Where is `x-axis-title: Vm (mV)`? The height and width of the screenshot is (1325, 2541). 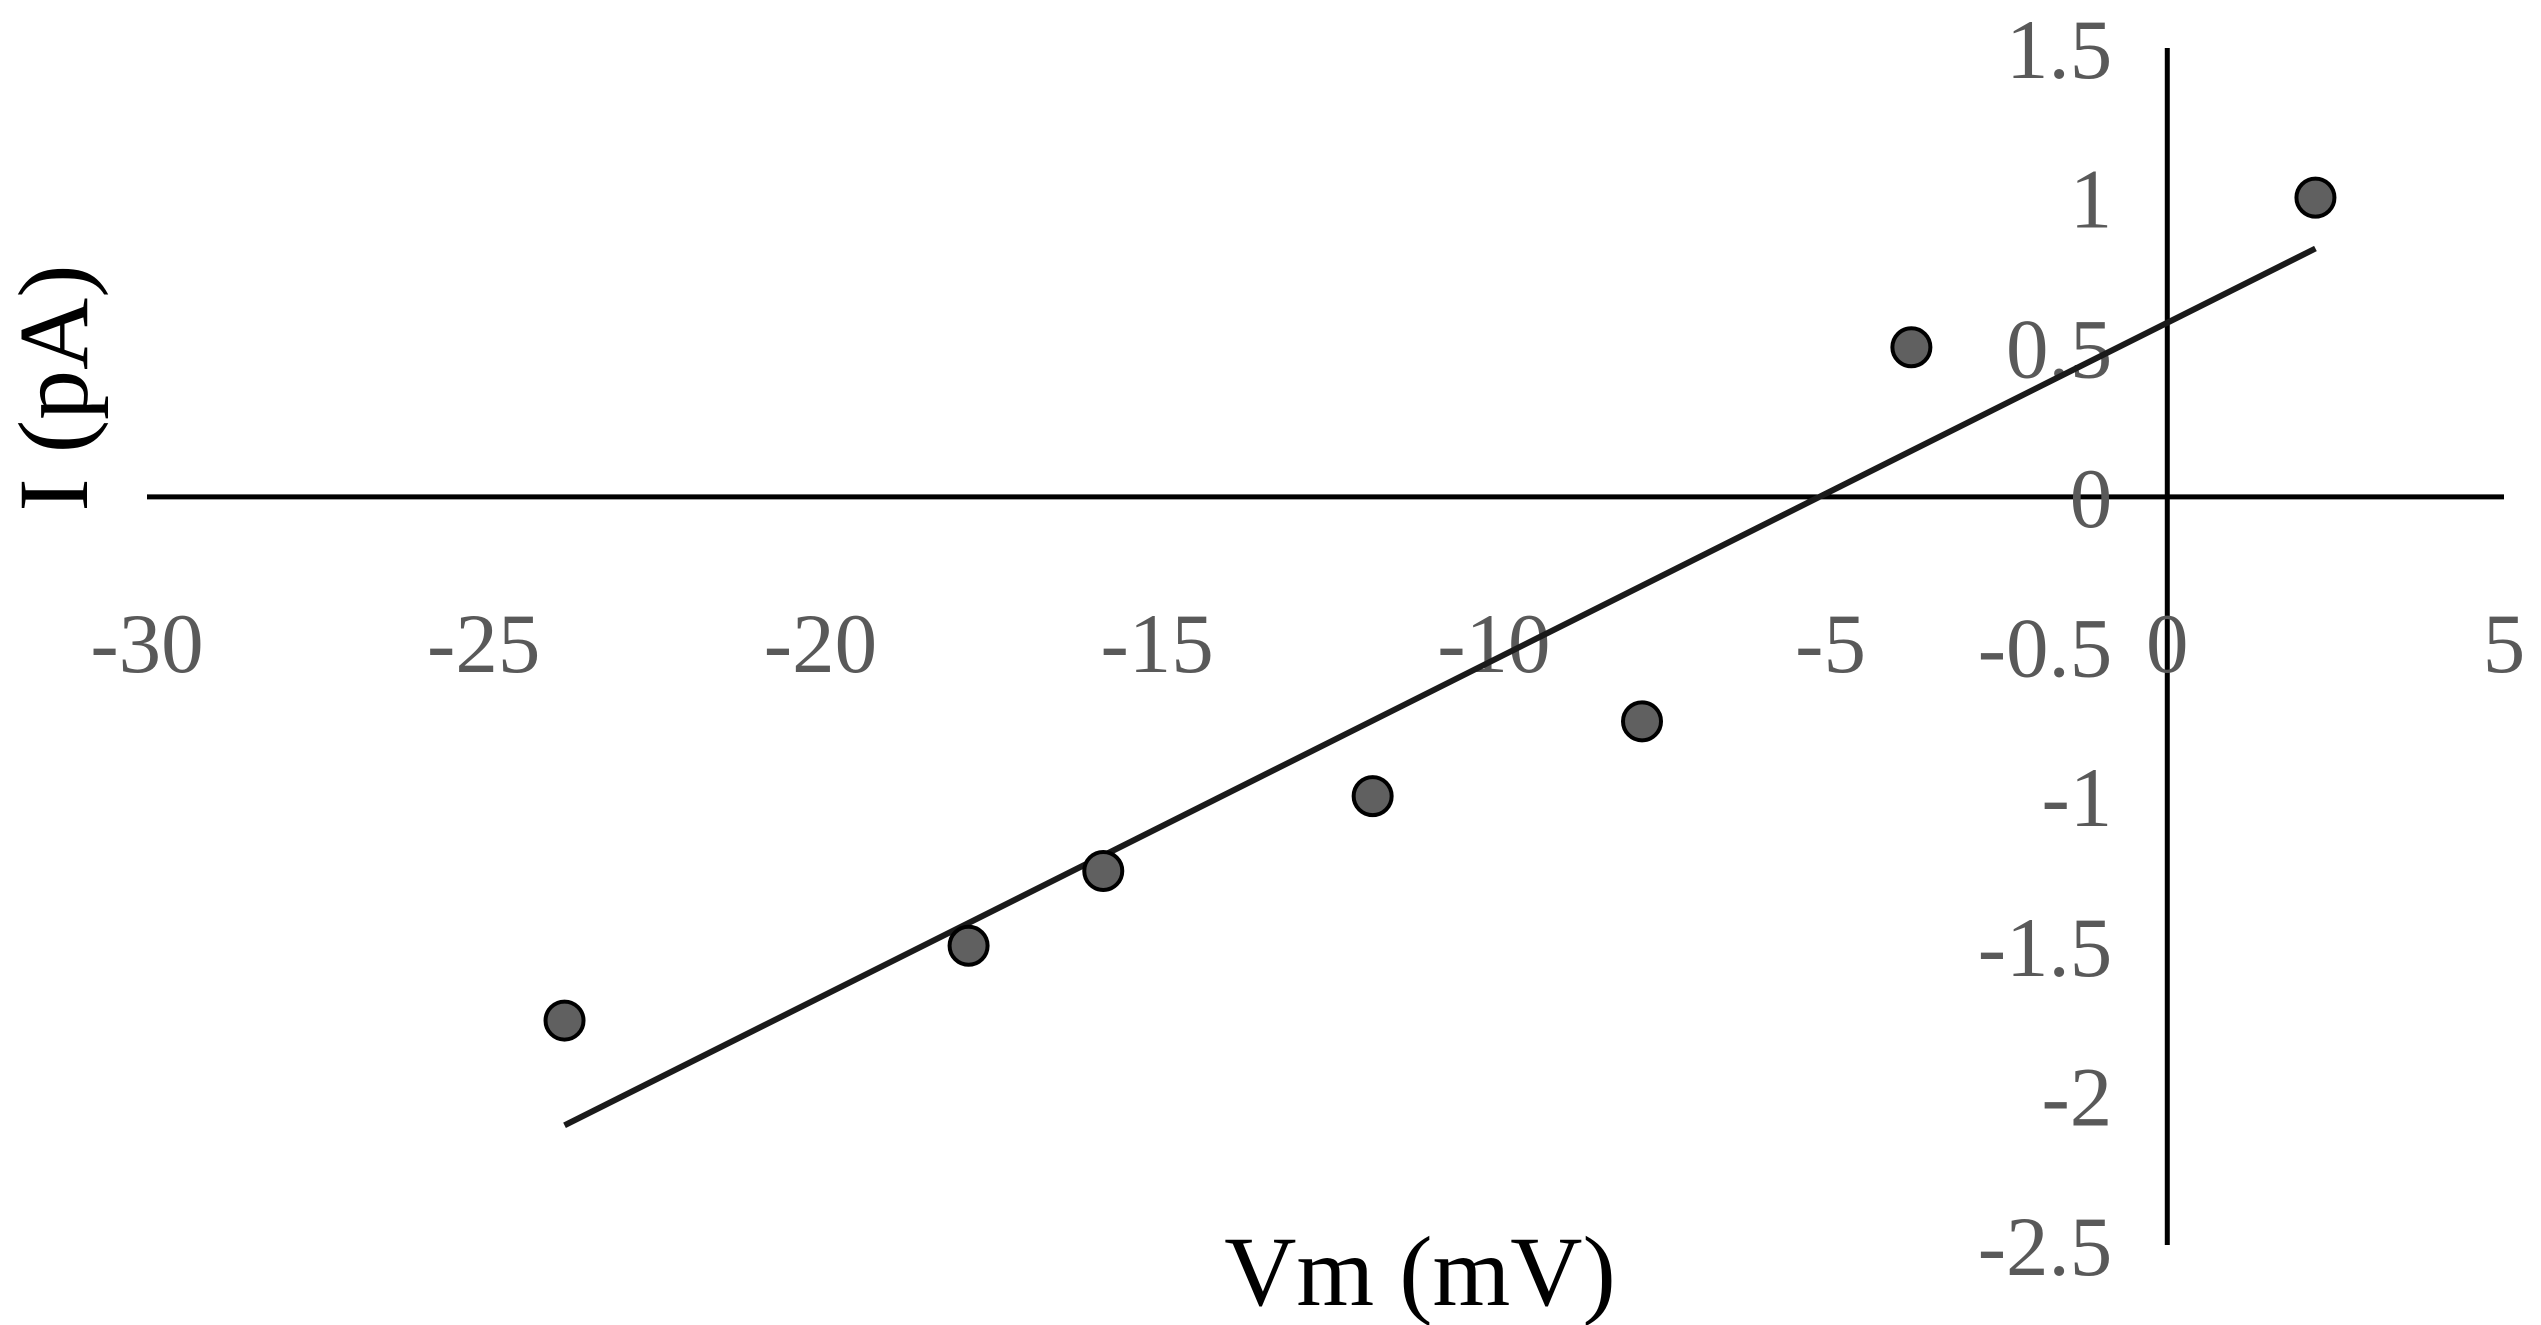 x-axis-title: Vm (mV) is located at coordinates (1420, 1270).